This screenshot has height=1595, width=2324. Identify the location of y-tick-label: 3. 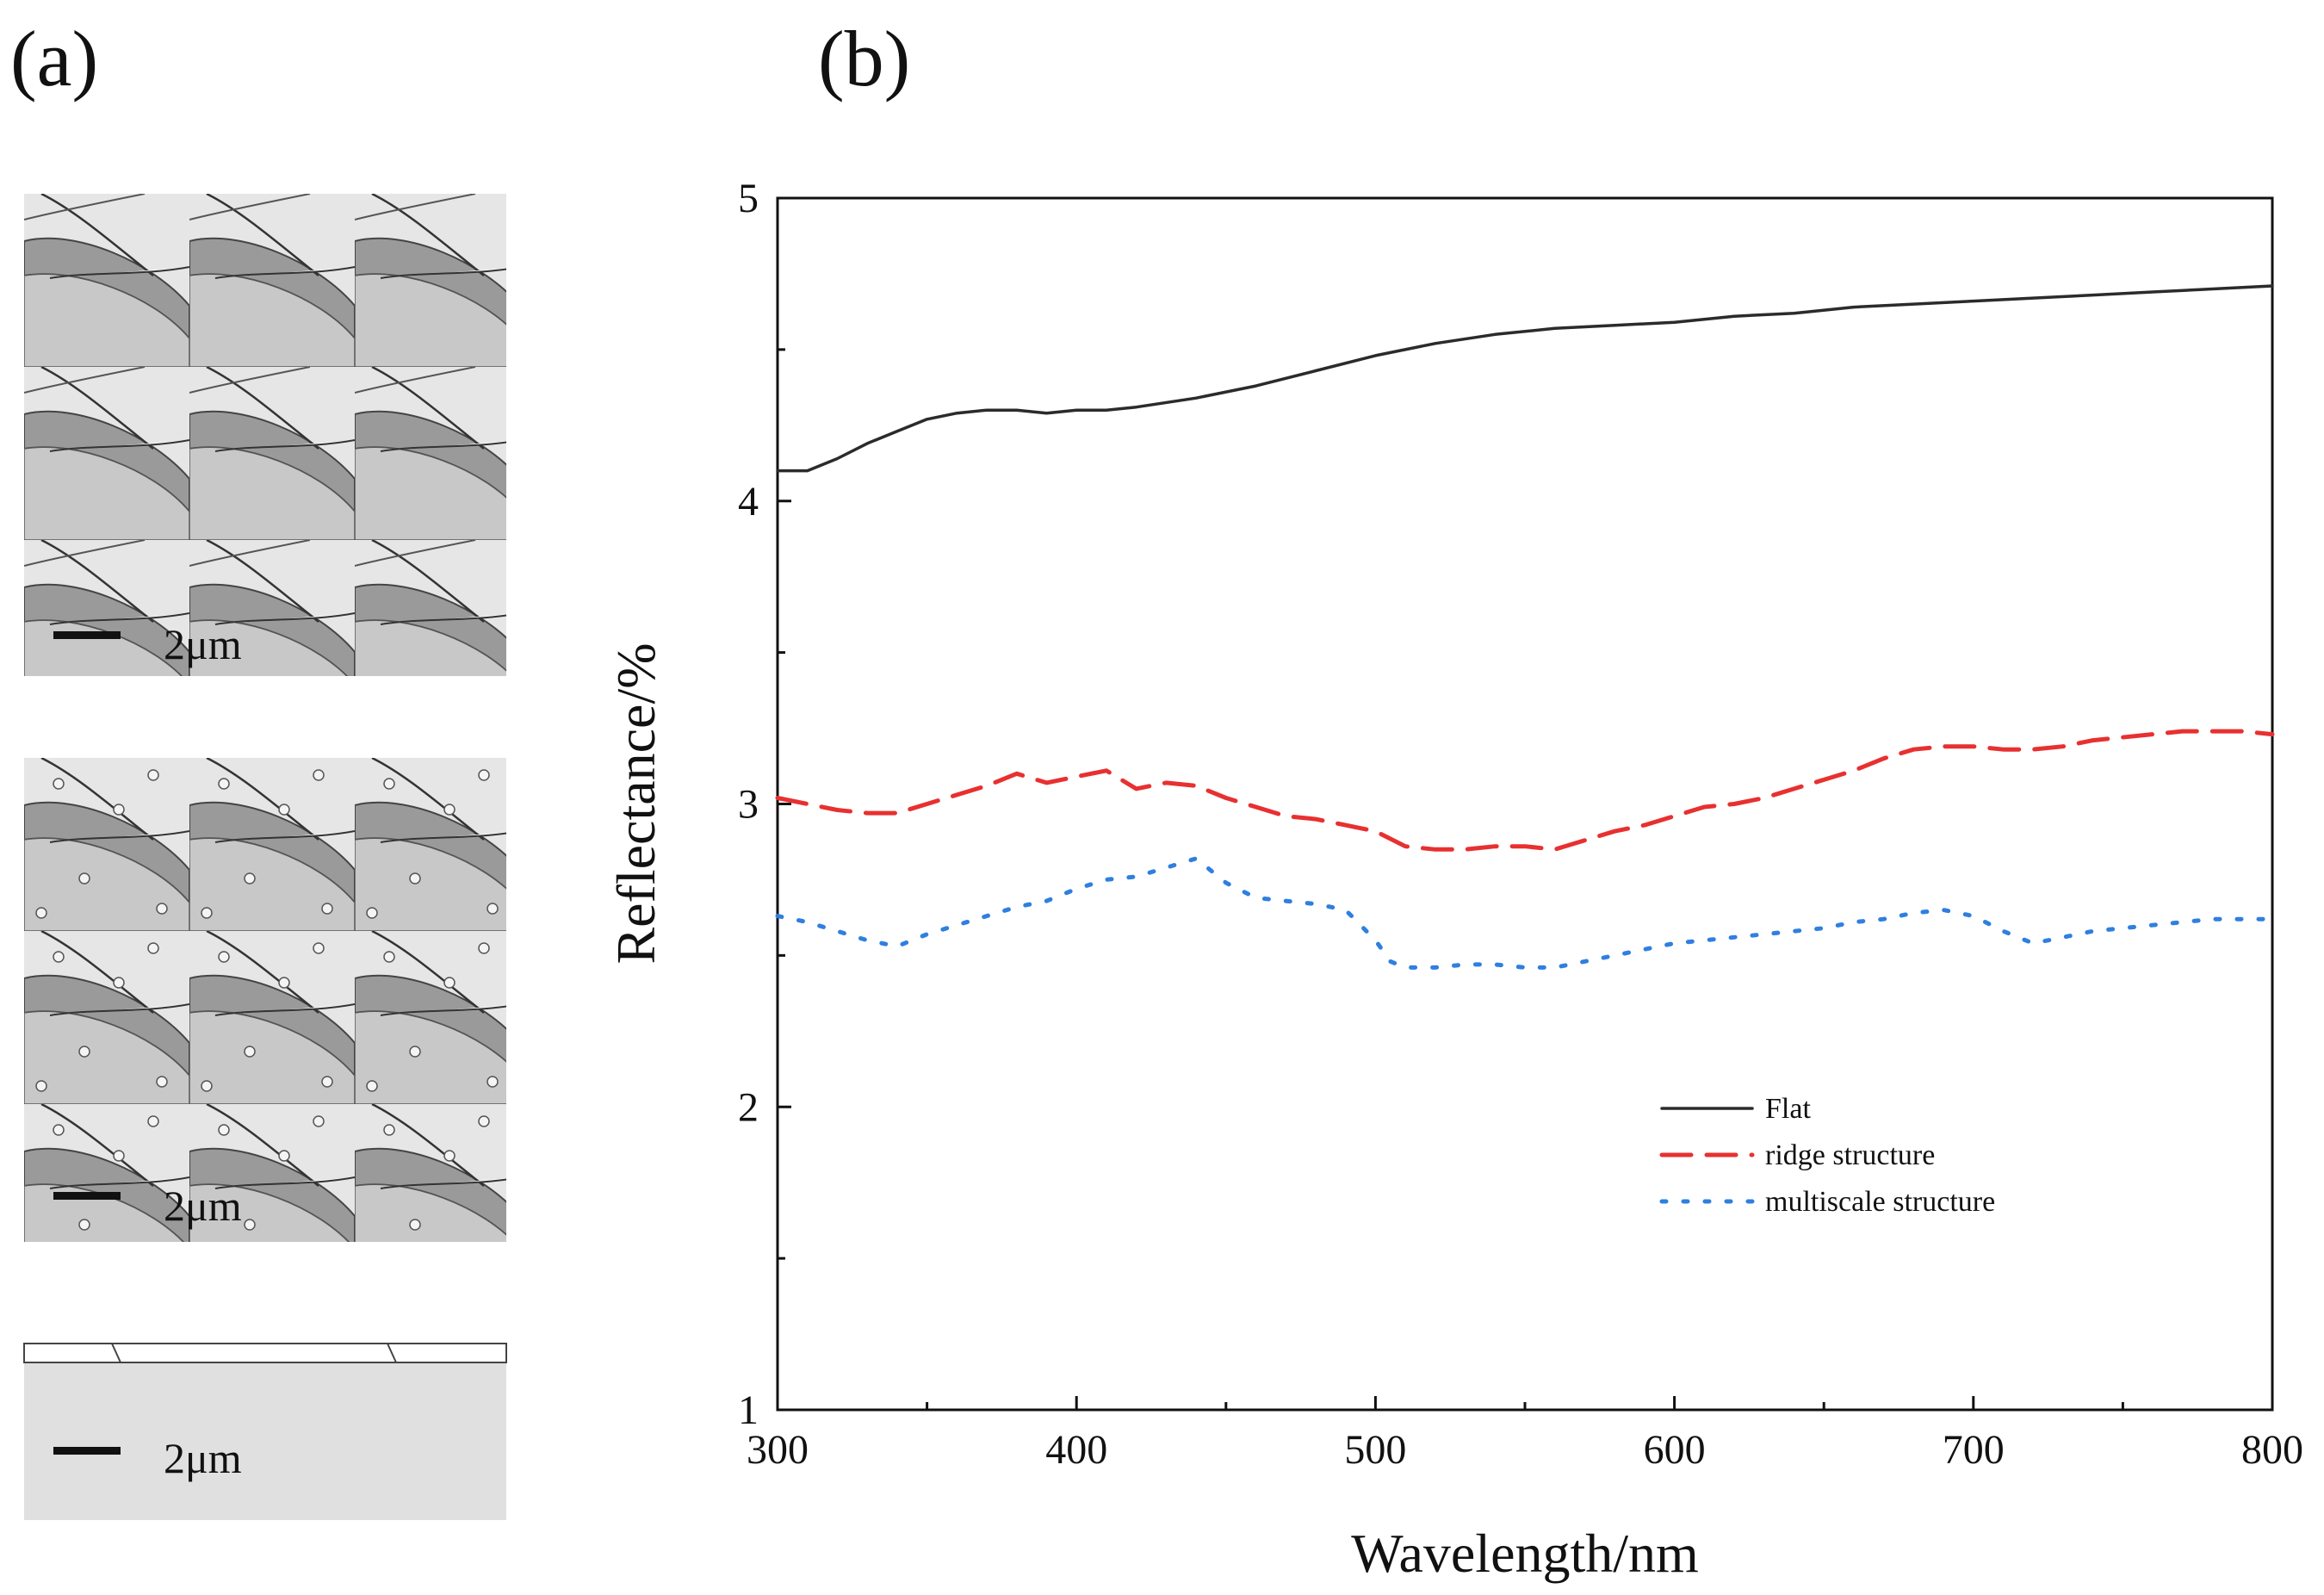
(749, 805).